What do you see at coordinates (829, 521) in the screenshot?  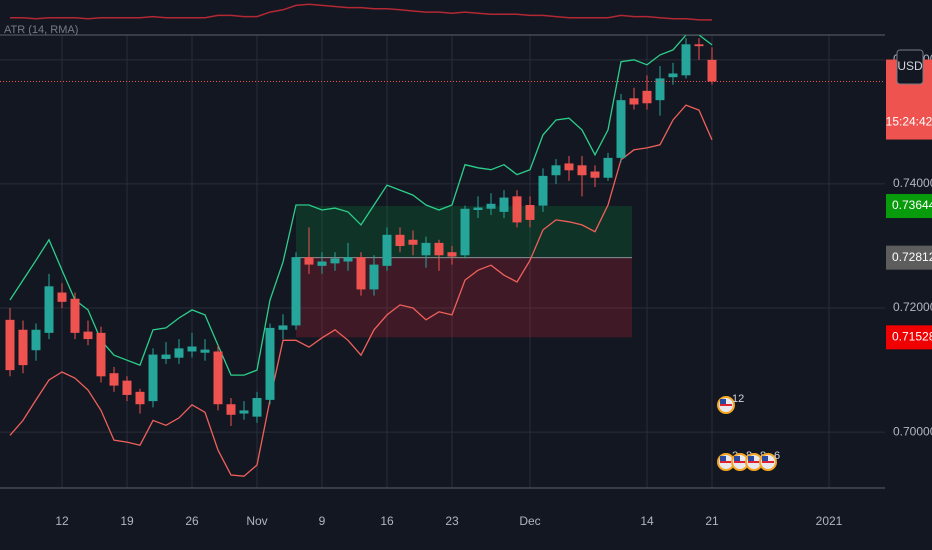 I see `x-tick-label: 2021` at bounding box center [829, 521].